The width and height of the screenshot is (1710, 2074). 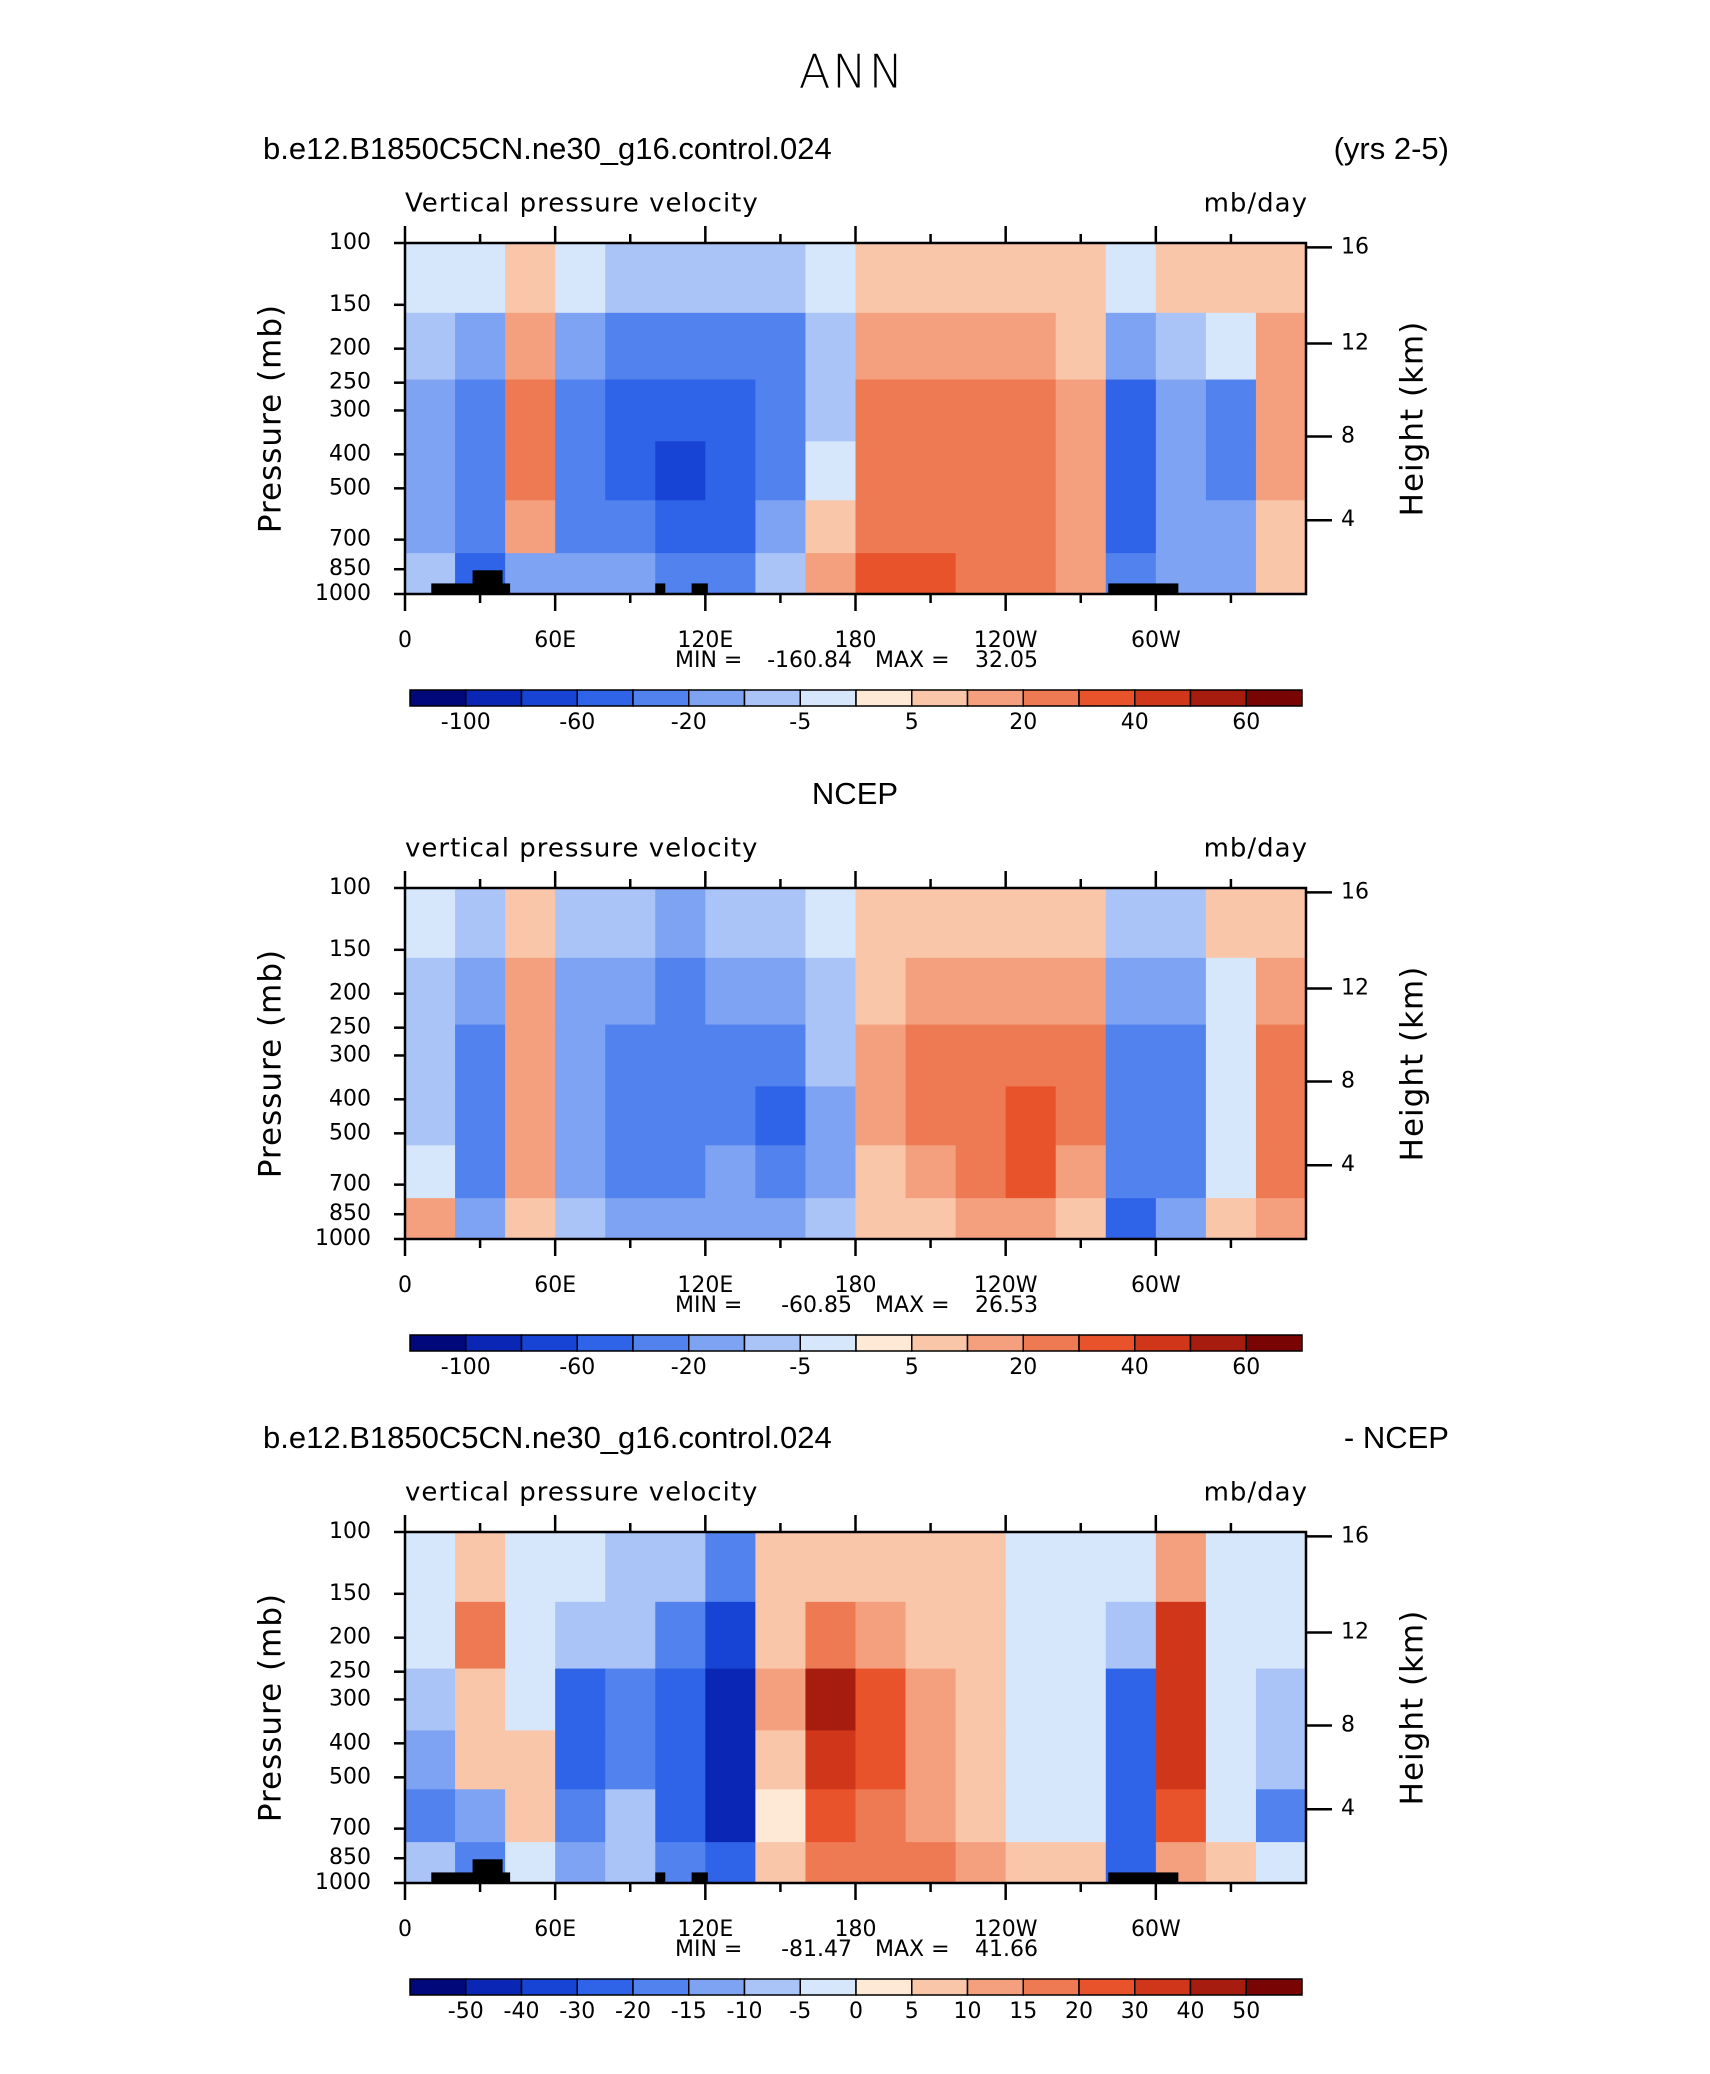 I want to click on max-value: 26.53, so click(x=1006, y=1305).